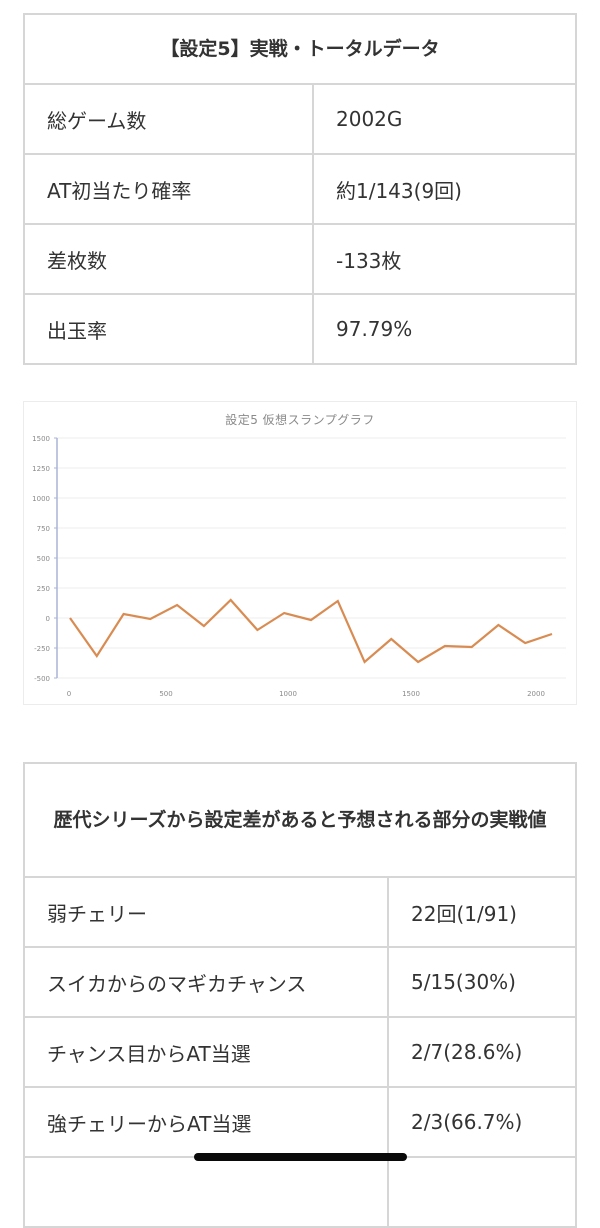  What do you see at coordinates (41, 499) in the screenshot?
I see `y-tick-label: 1000` at bounding box center [41, 499].